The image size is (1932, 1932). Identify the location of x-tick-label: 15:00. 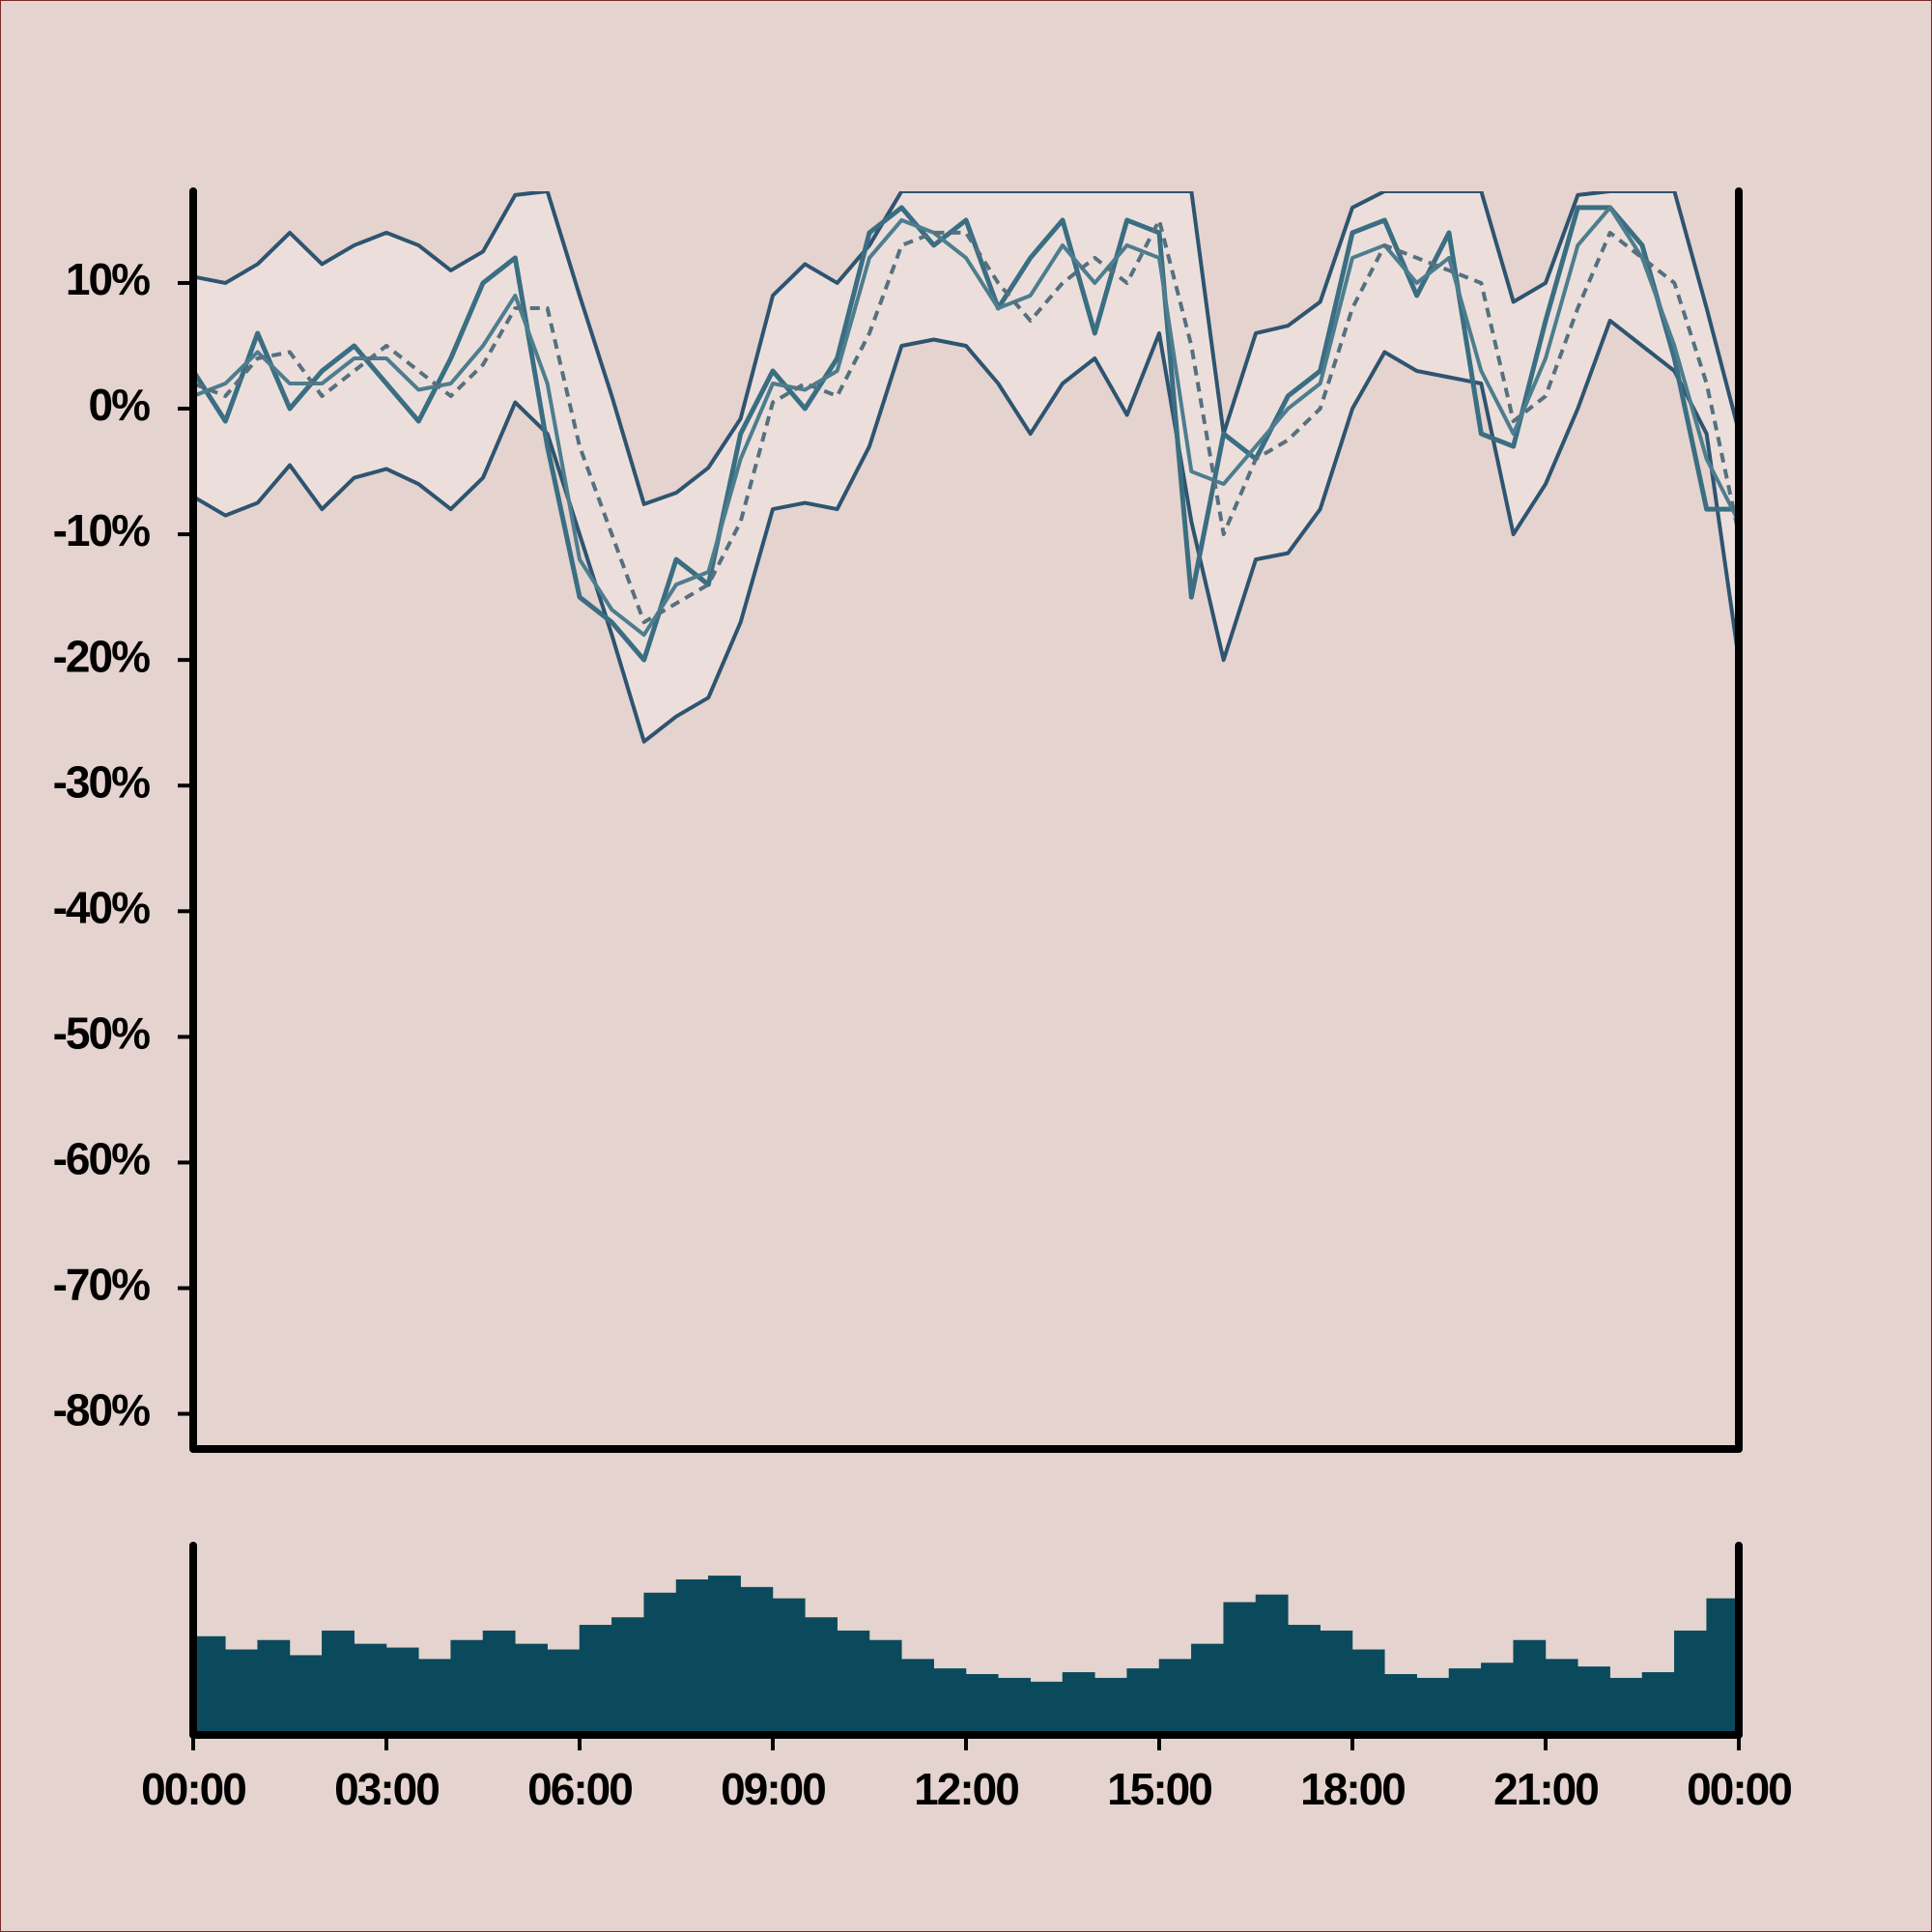
(1159, 1789).